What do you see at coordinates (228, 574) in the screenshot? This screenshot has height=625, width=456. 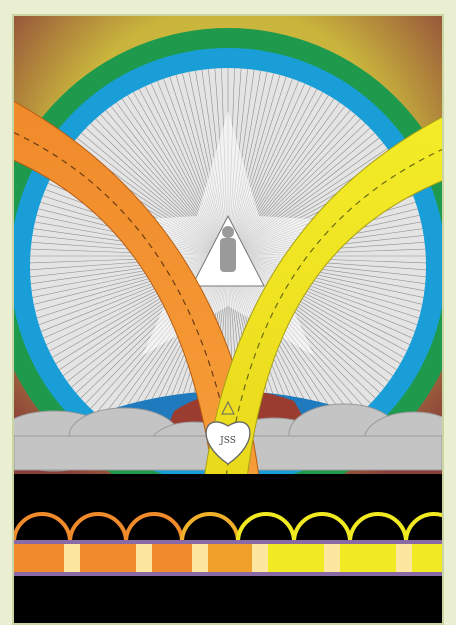 I see `band-bottom-line` at bounding box center [228, 574].